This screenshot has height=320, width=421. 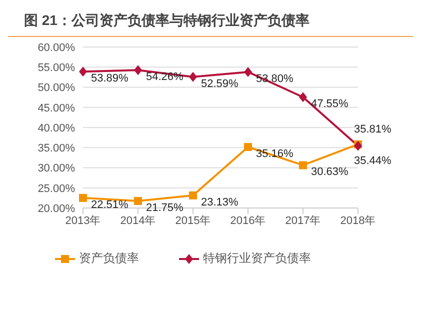 What do you see at coordinates (57, 128) in the screenshot?
I see `y-tick-label: 40.00%` at bounding box center [57, 128].